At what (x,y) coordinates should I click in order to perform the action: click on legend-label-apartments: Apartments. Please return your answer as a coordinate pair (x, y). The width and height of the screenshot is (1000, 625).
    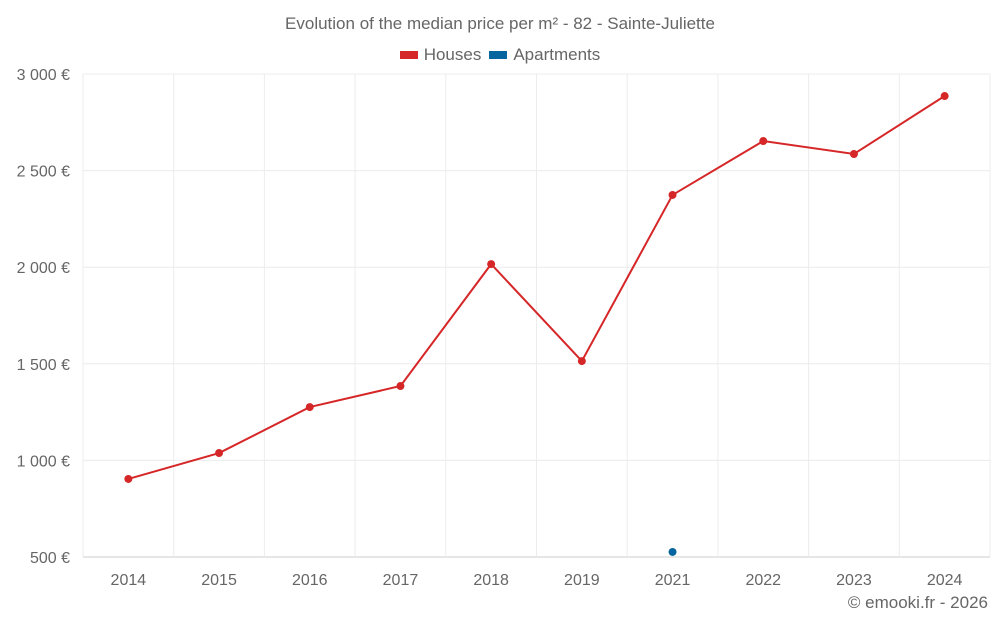
    Looking at the image, I should click on (557, 54).